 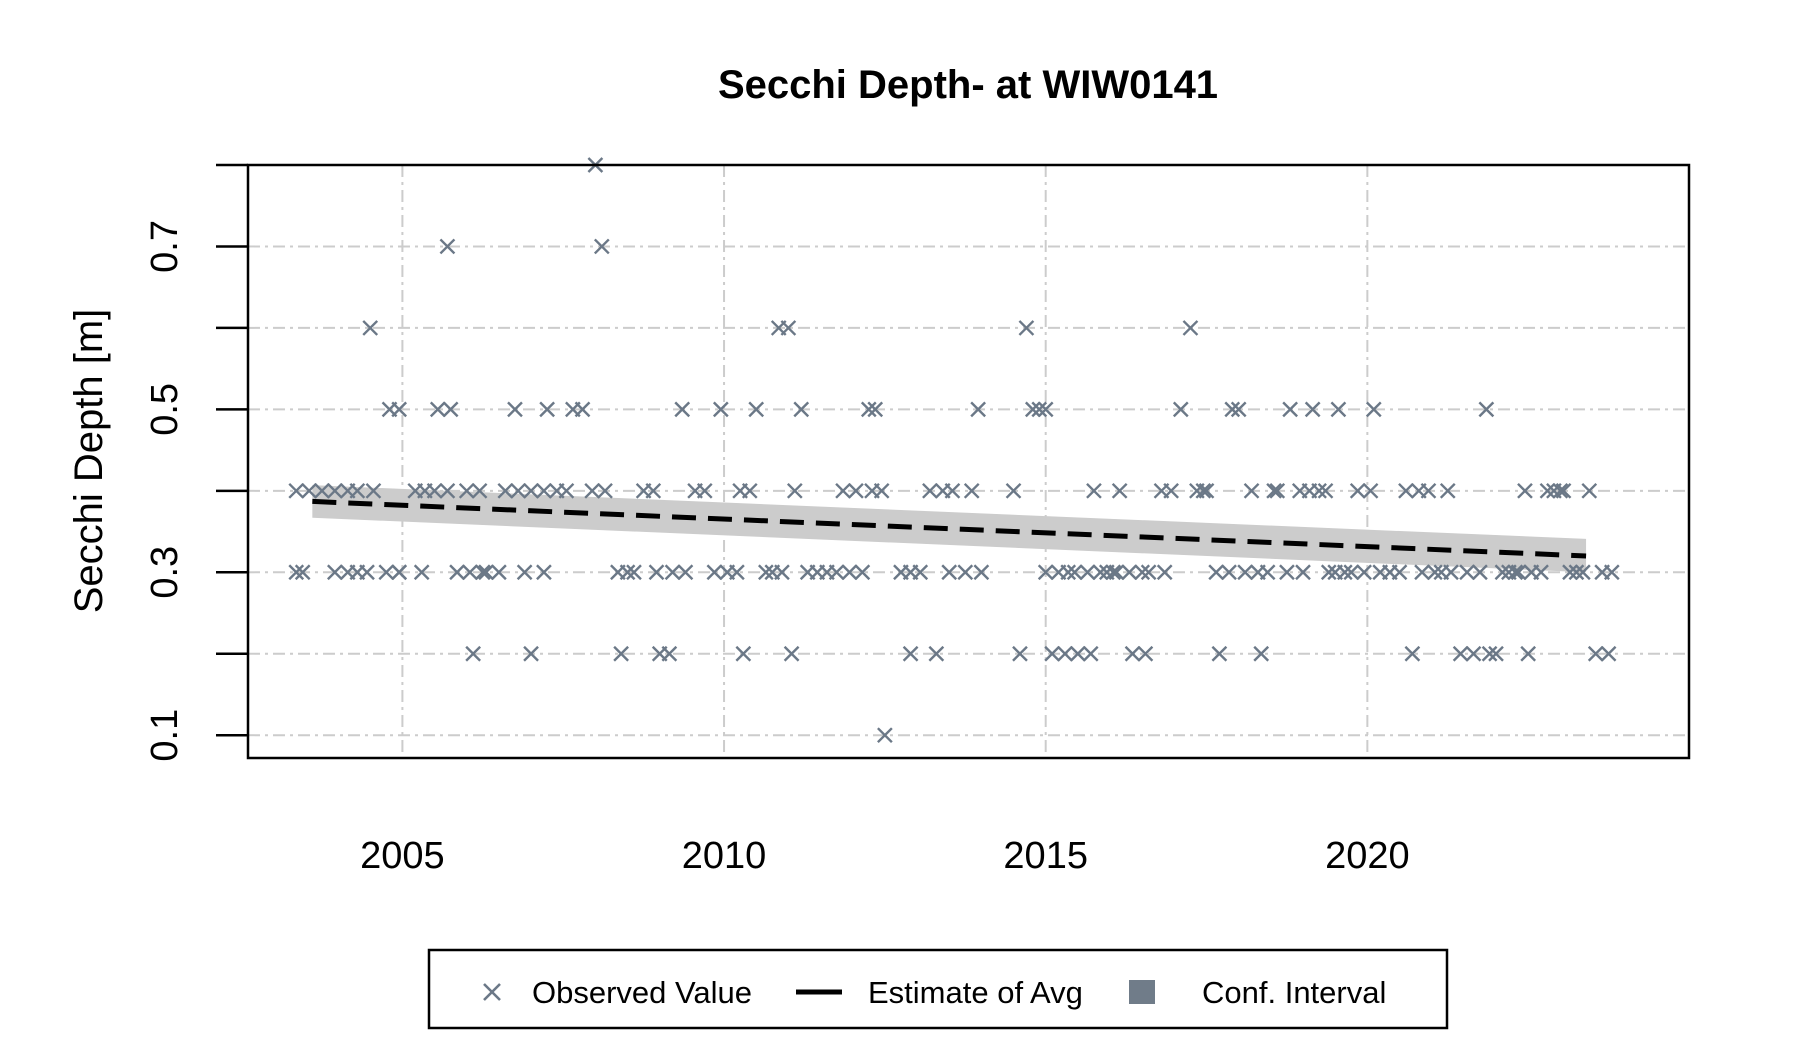 What do you see at coordinates (642, 992) in the screenshot?
I see `legend-label-observed: Observed Value` at bounding box center [642, 992].